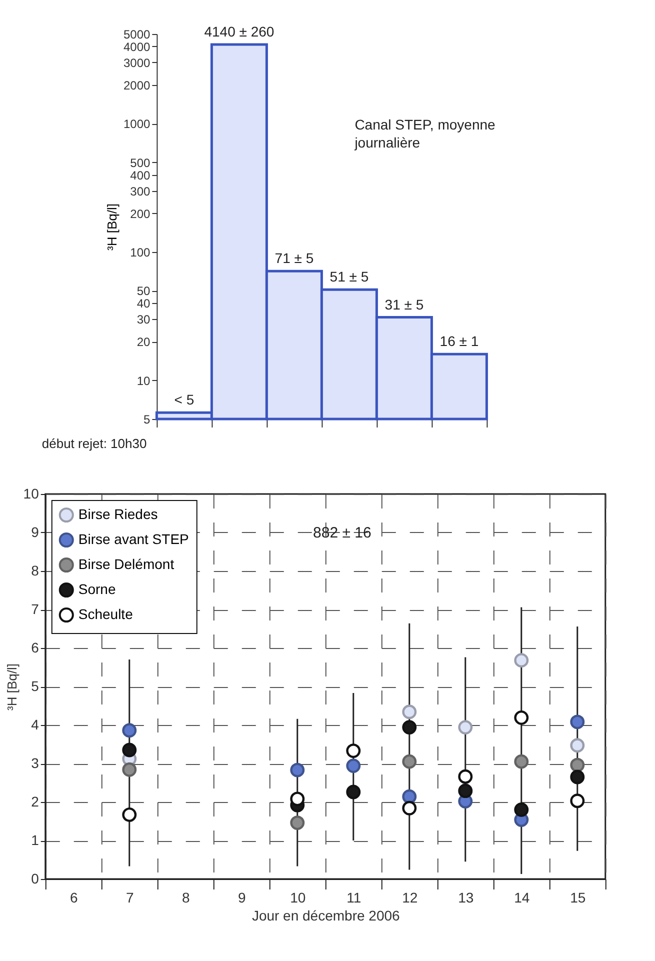 This screenshot has height=961, width=655. Describe the element at coordinates (137, 124) in the screenshot. I see `y-tick-label: 1000` at that location.